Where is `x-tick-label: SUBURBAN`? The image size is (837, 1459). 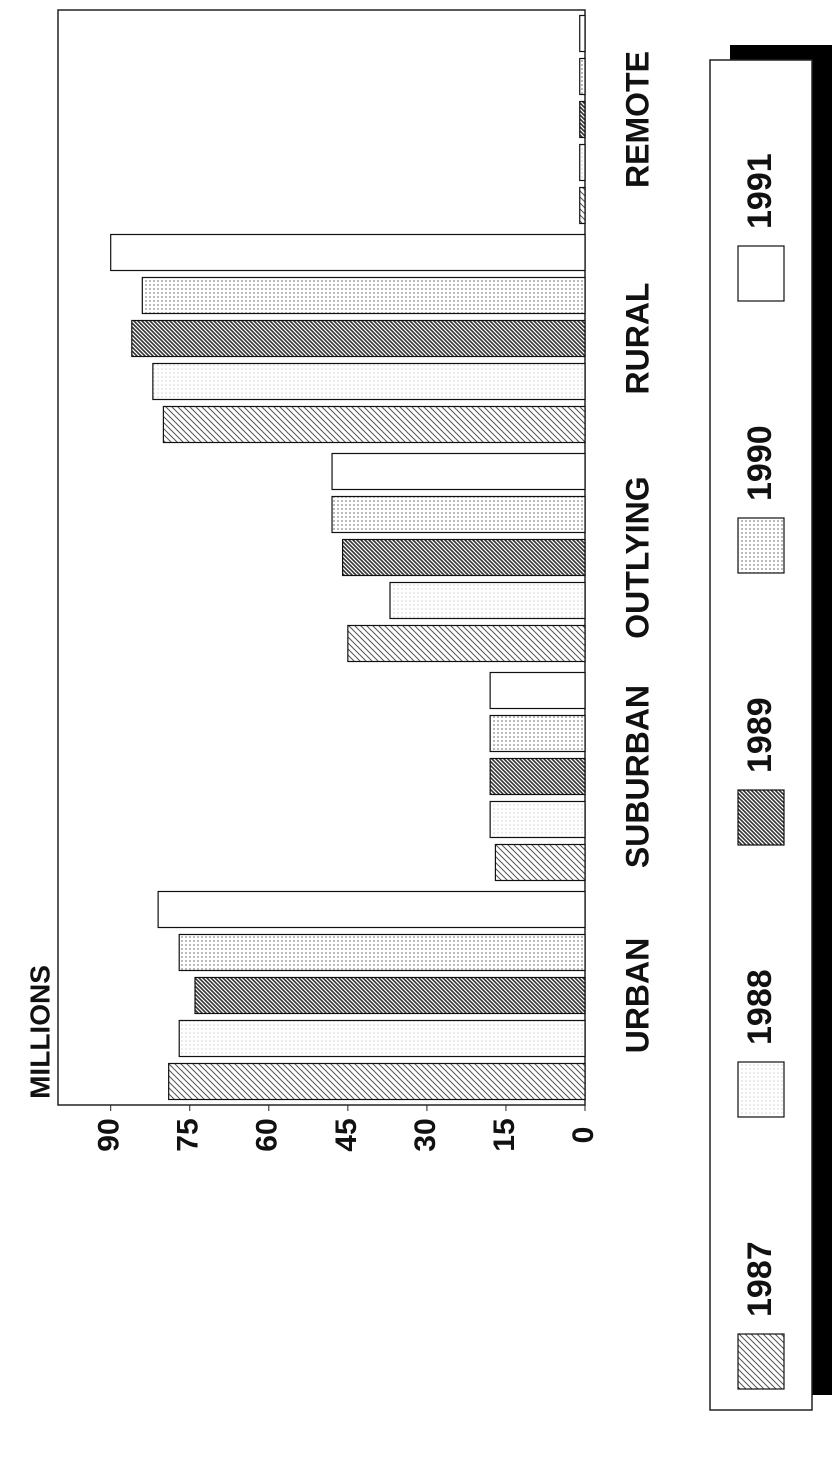
x-tick-label: SUBURBAN is located at coordinates (637, 776).